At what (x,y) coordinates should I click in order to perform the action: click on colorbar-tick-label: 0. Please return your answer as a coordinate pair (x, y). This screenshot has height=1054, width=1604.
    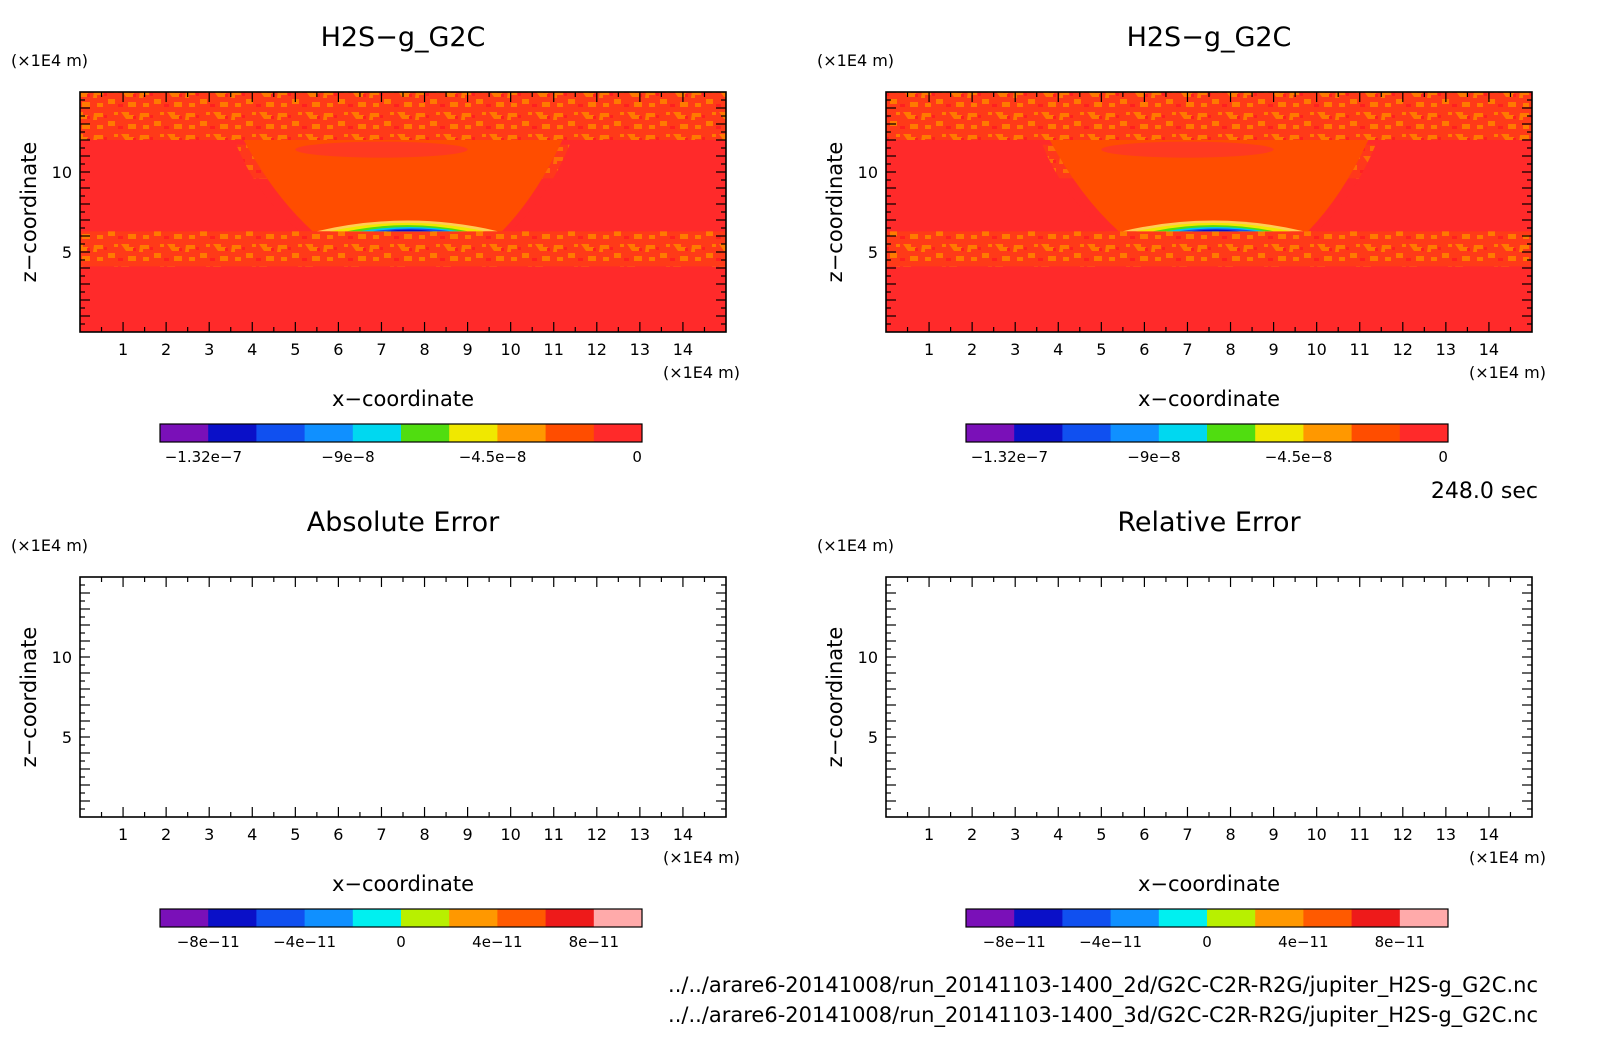
    Looking at the image, I should click on (401, 942).